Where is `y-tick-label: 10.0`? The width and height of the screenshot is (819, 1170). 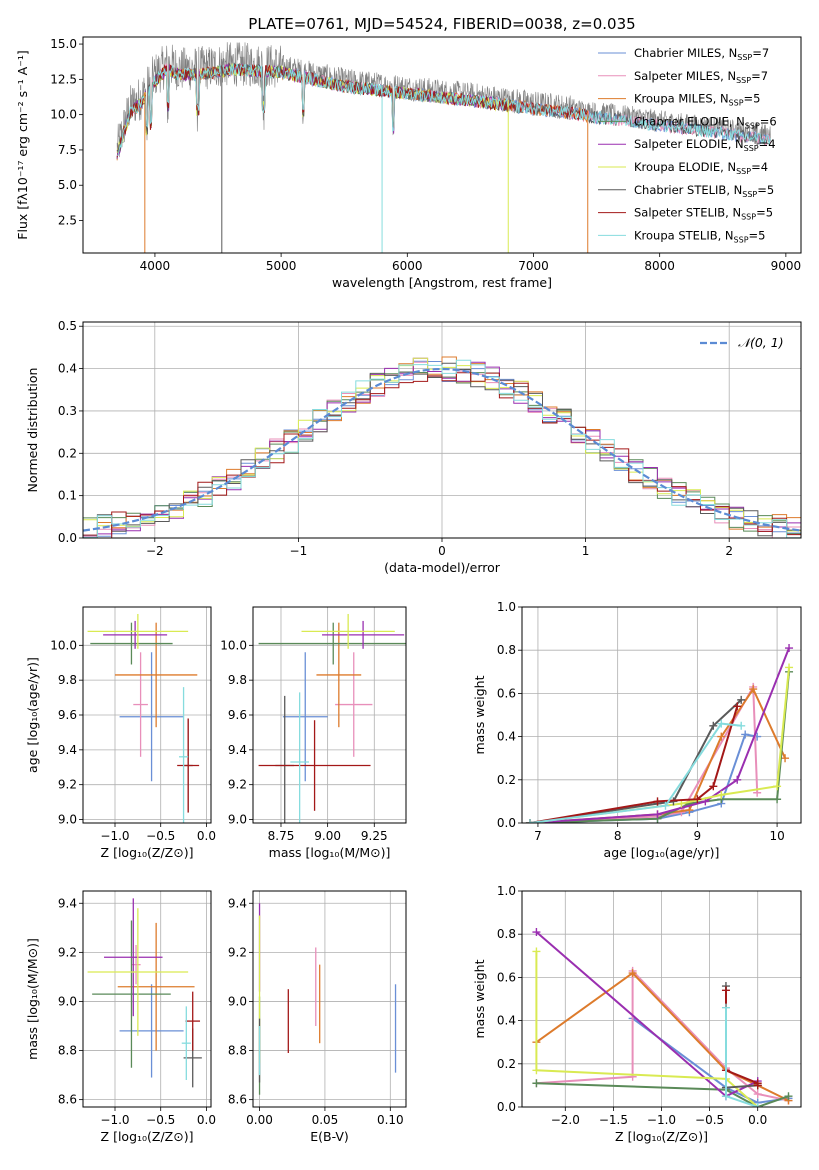
y-tick-label: 10.0 is located at coordinates (233, 645).